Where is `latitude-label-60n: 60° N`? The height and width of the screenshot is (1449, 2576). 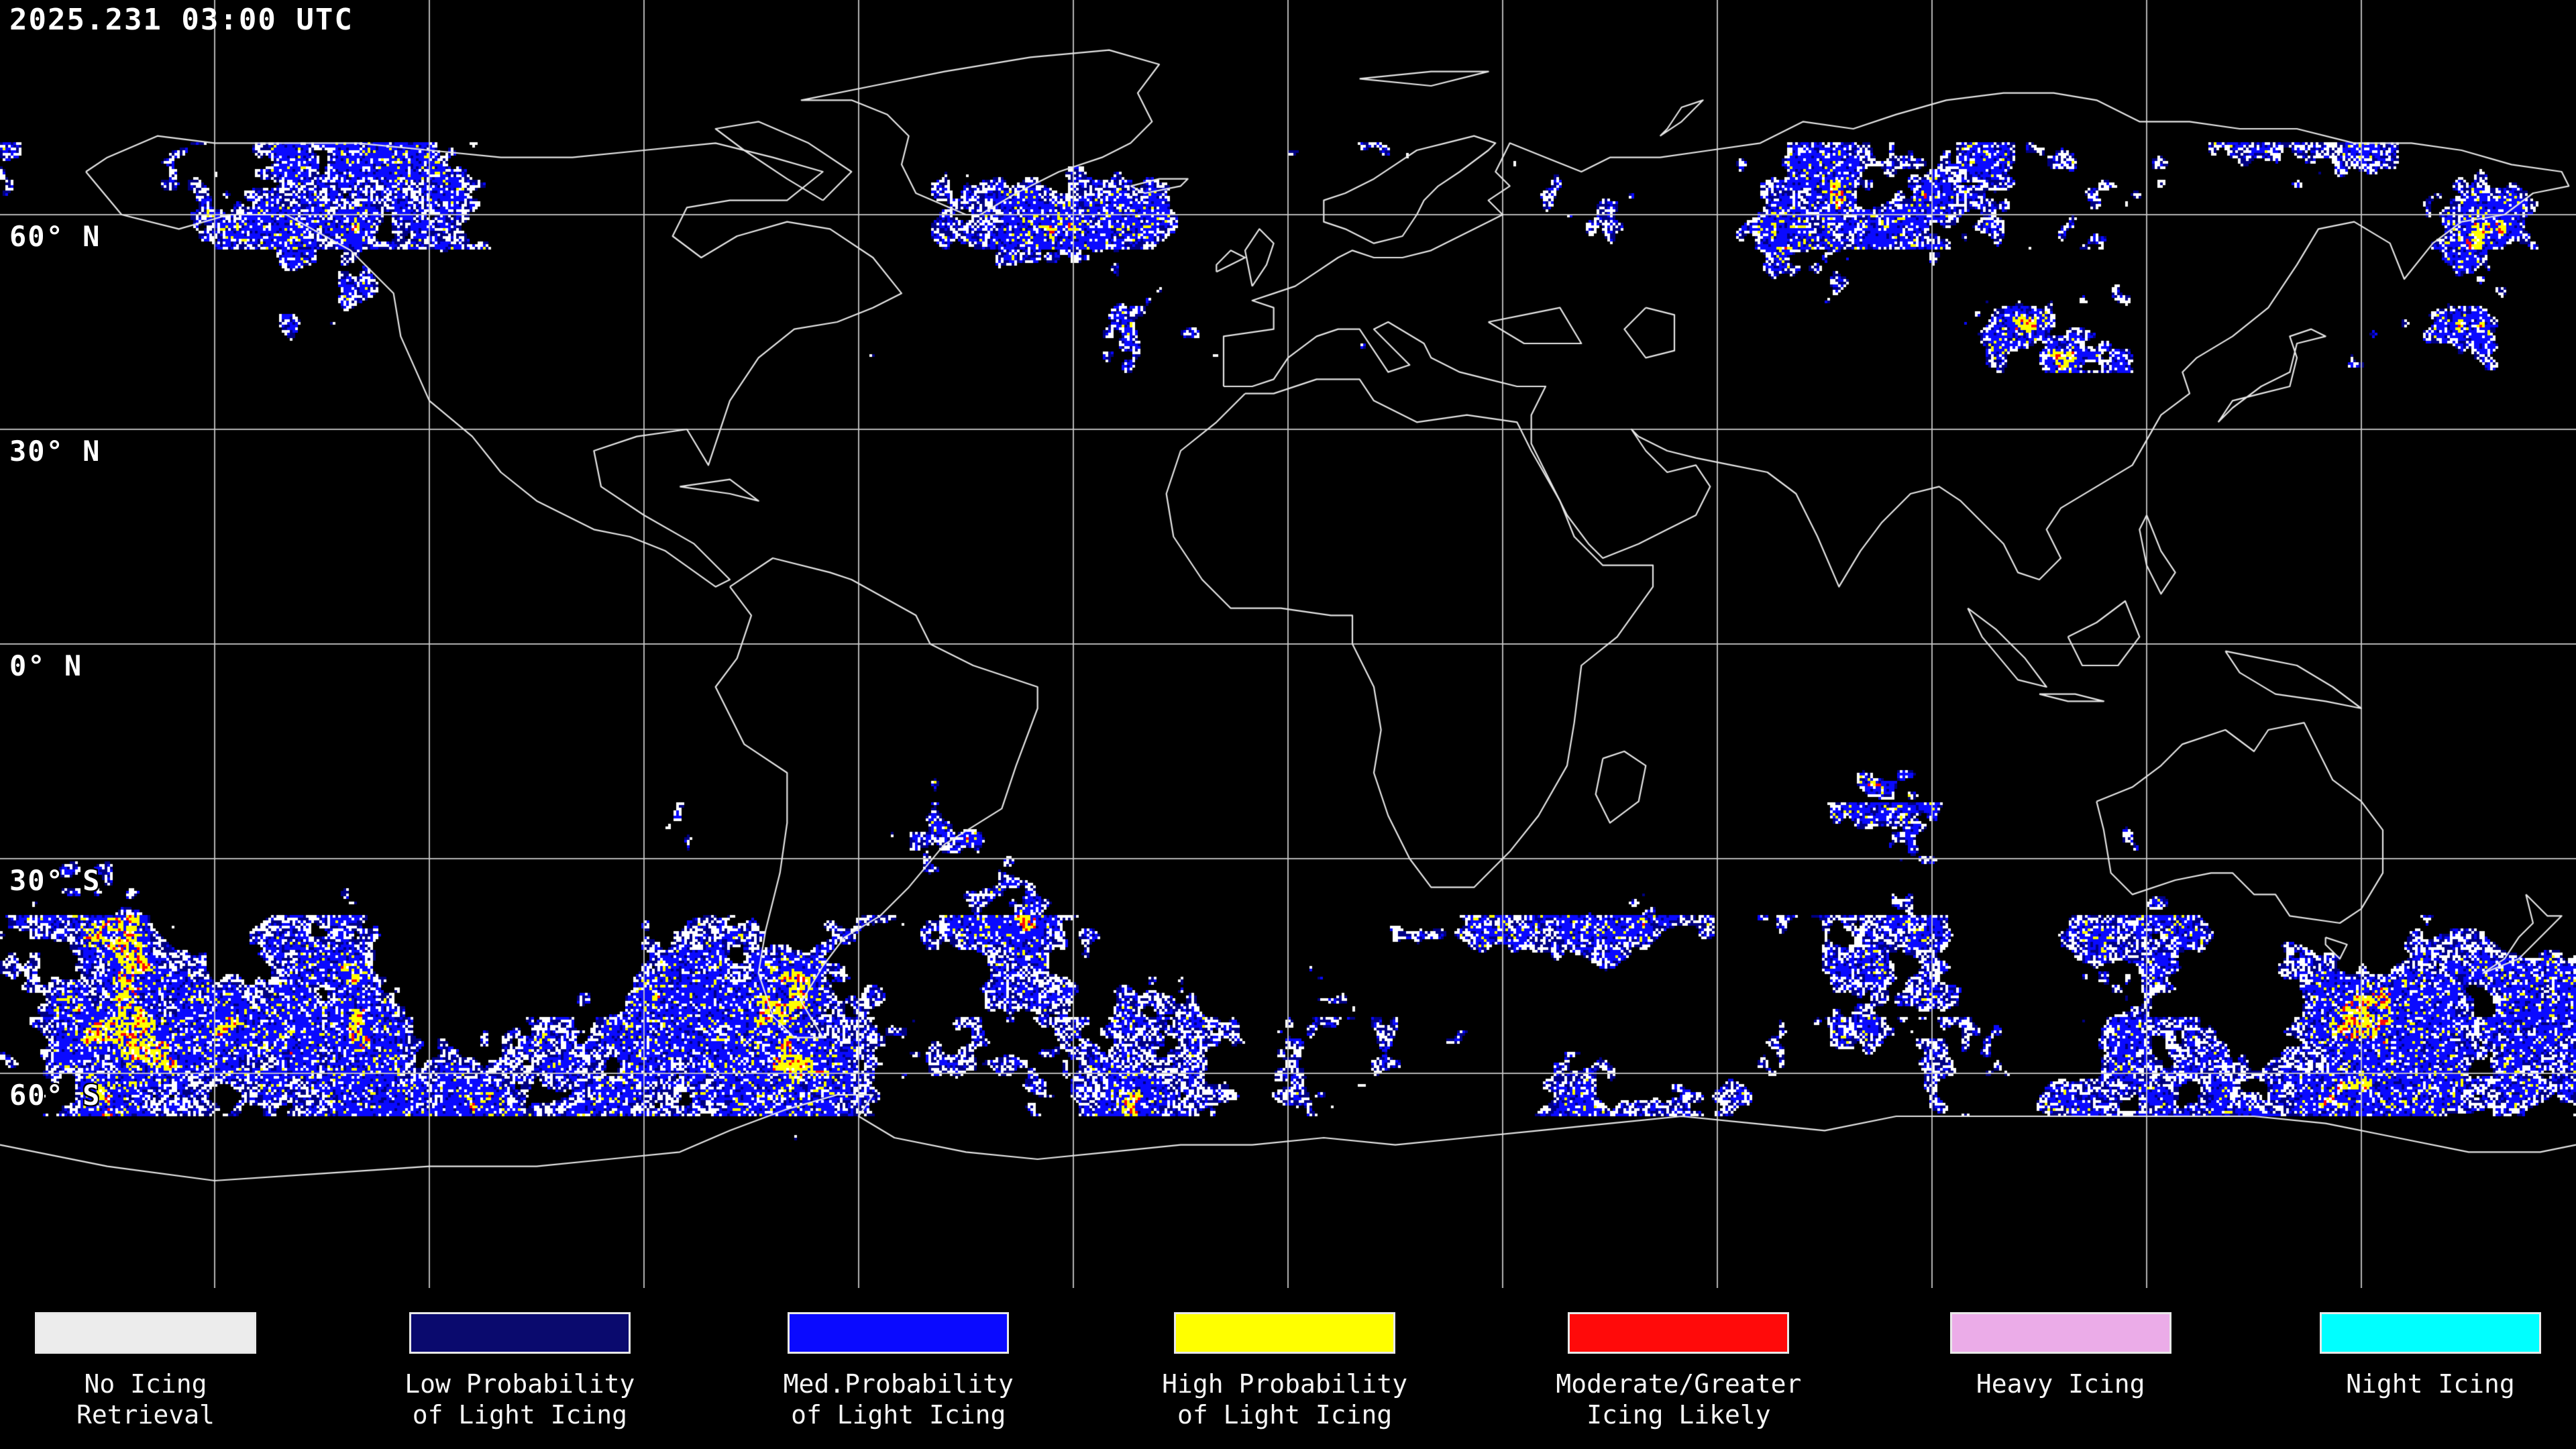
latitude-label-60n: 60° N is located at coordinates (55, 236).